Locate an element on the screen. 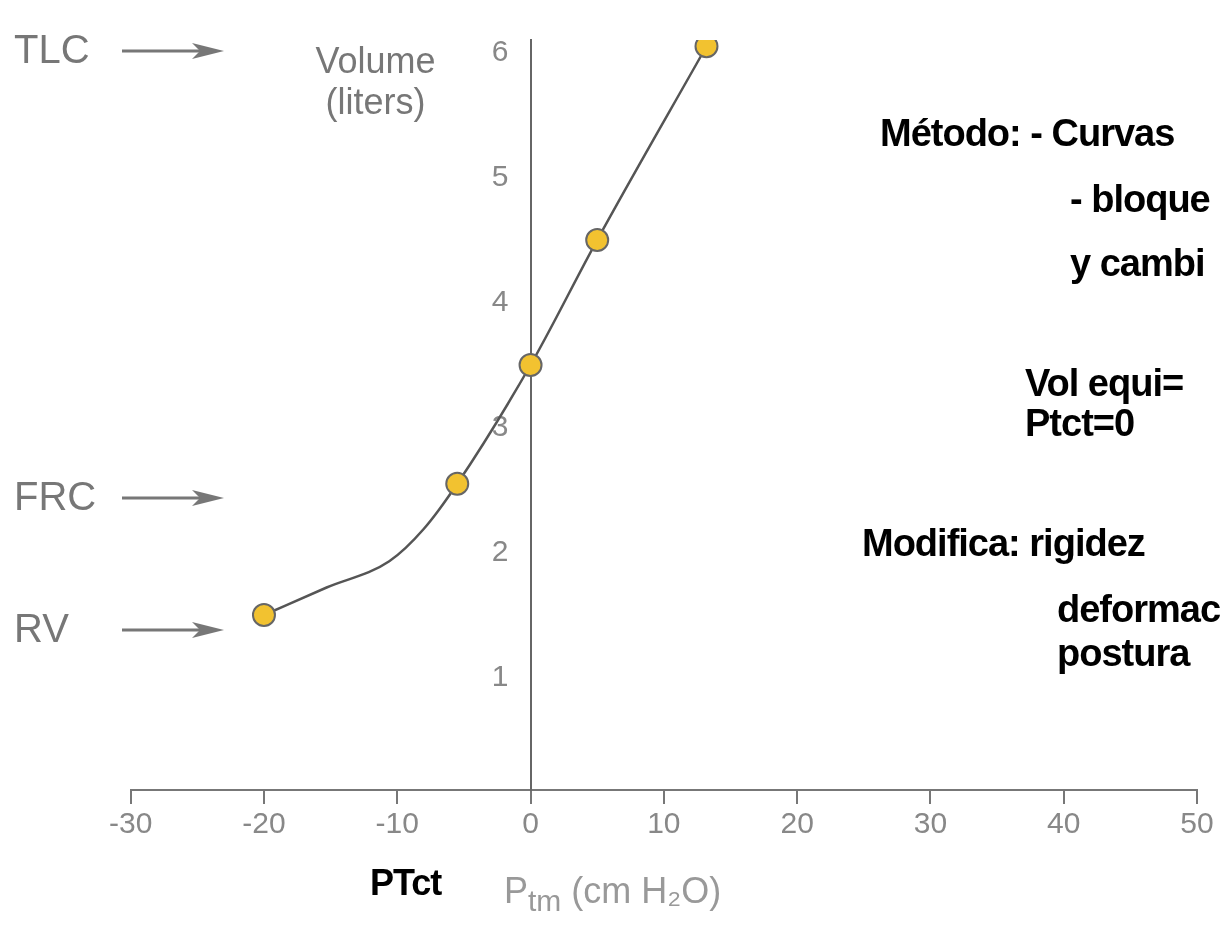 The height and width of the screenshot is (946, 1231). x-tick-label: 10 is located at coordinates (664, 823).